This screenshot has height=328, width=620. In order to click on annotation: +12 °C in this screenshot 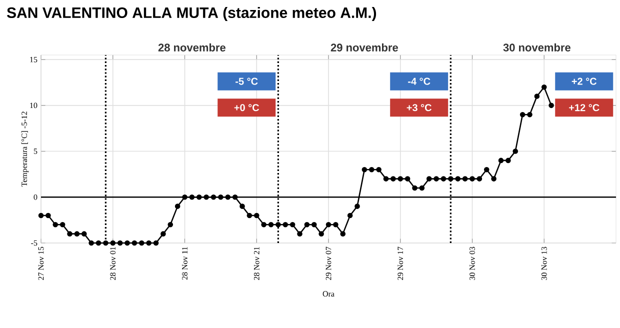, I will do `click(584, 108)`.